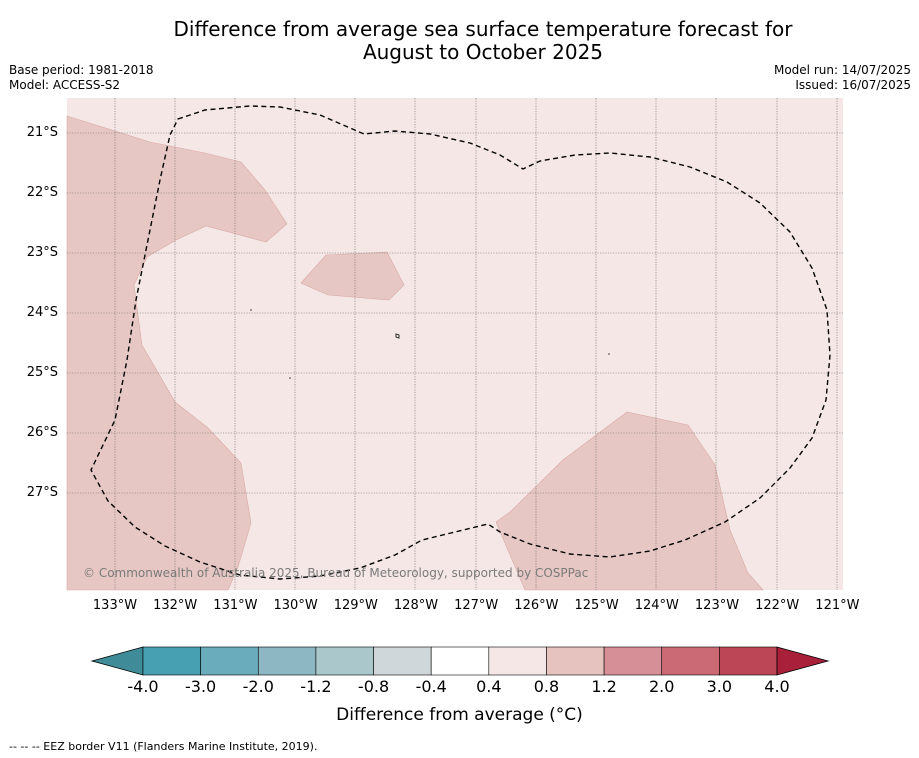 The image size is (919, 758). What do you see at coordinates (596, 605) in the screenshot?
I see `longitude-label: 125°W` at bounding box center [596, 605].